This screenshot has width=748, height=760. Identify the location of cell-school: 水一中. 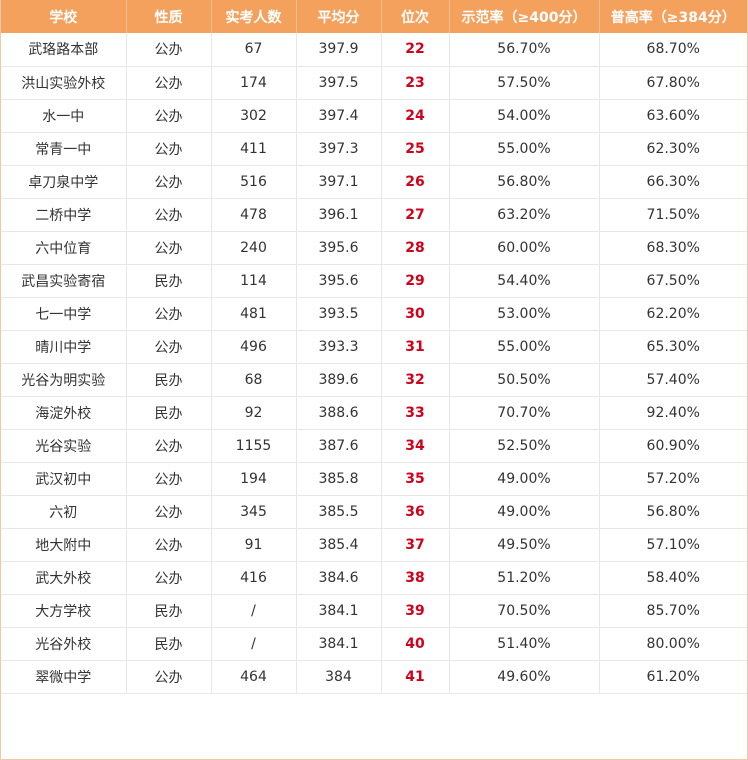
(64, 116).